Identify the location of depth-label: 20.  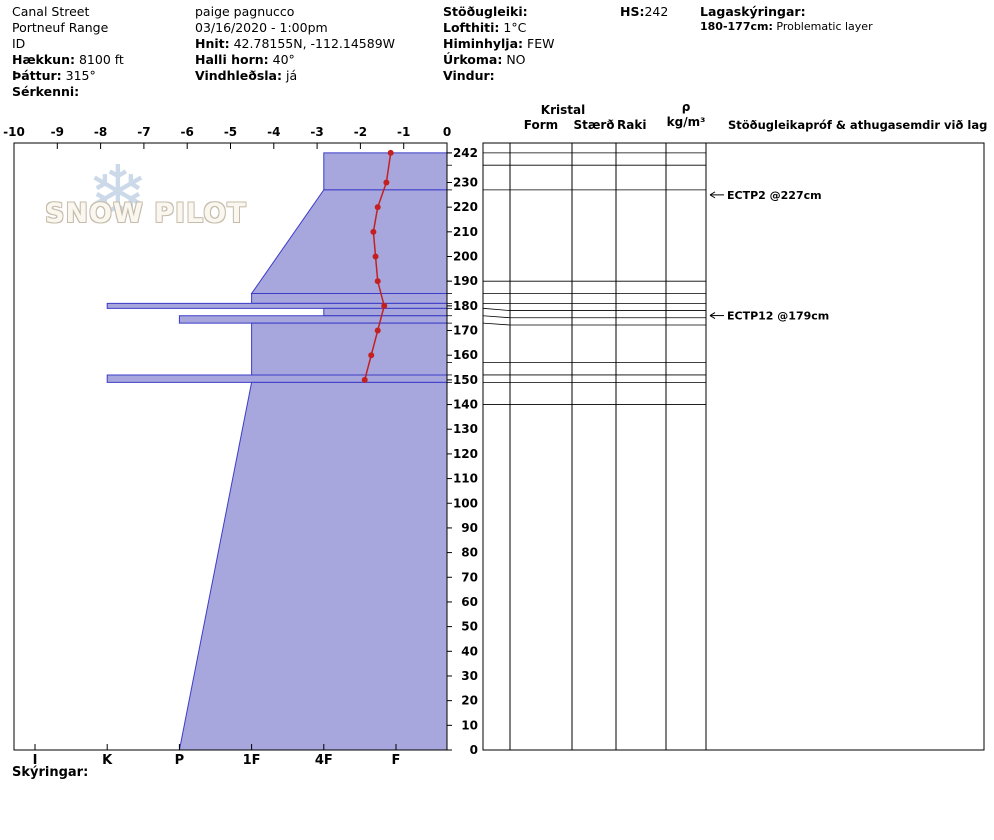
(469, 701).